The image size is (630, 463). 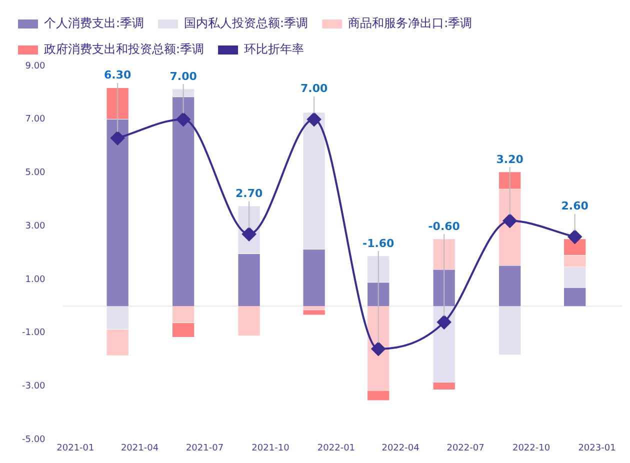 I want to click on data-label: 3.20, so click(x=510, y=159).